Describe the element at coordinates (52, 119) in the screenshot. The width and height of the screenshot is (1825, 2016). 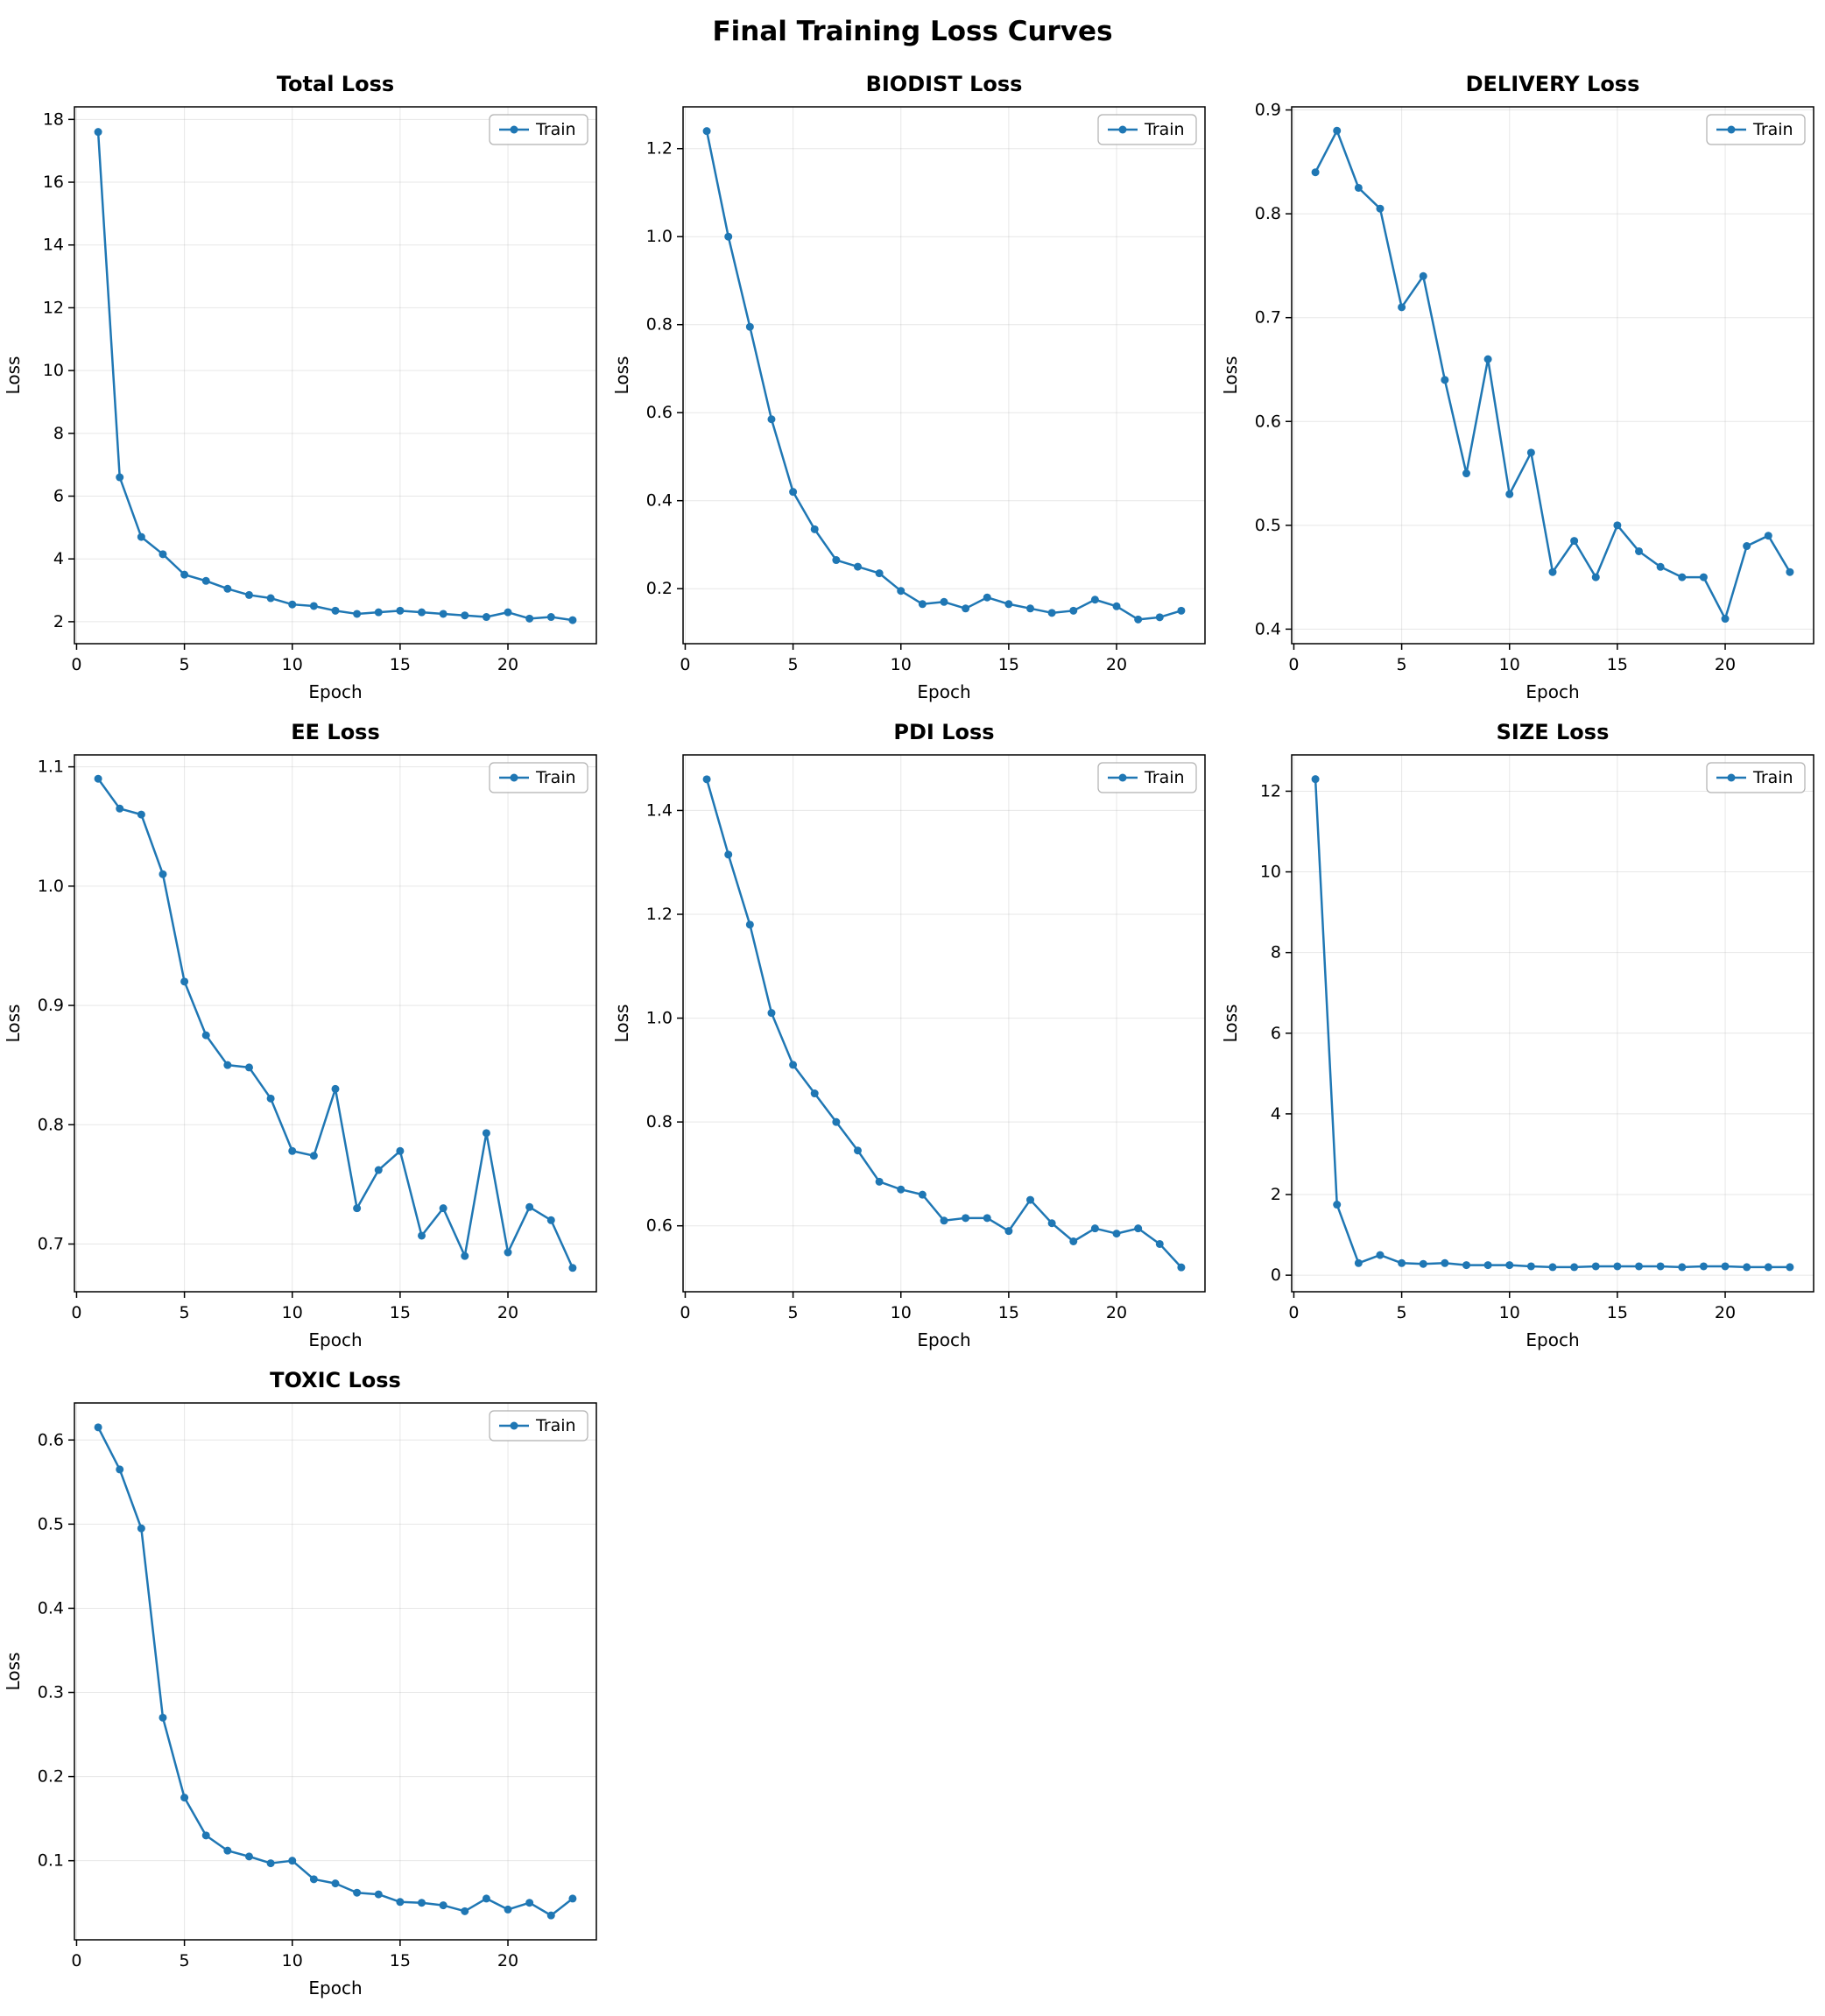
I see `y-tick-label: 18` at that location.